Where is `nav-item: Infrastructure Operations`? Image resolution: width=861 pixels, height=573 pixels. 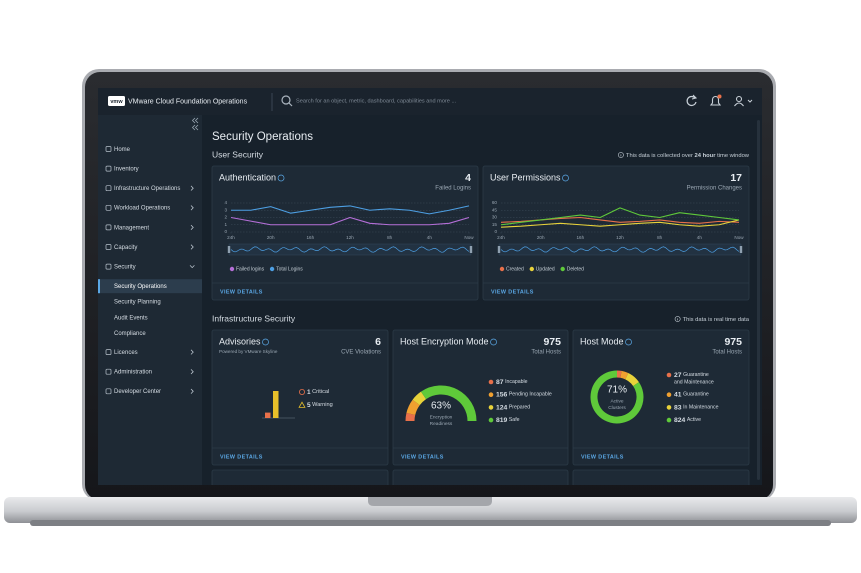 nav-item: Infrastructure Operations is located at coordinates (147, 189).